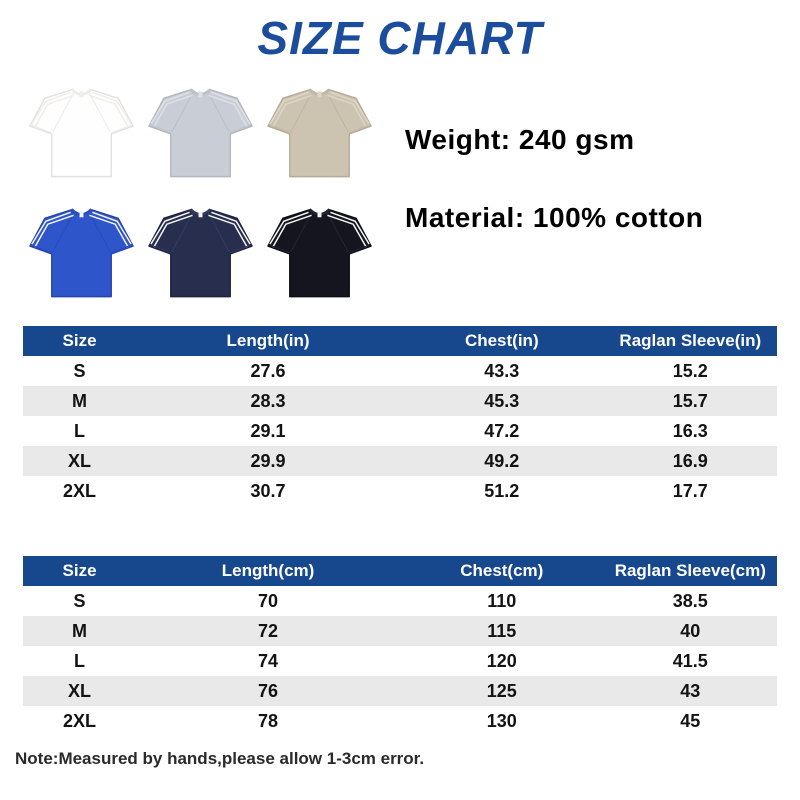  Describe the element at coordinates (268, 600) in the screenshot. I see `table-cell: 70` at that location.